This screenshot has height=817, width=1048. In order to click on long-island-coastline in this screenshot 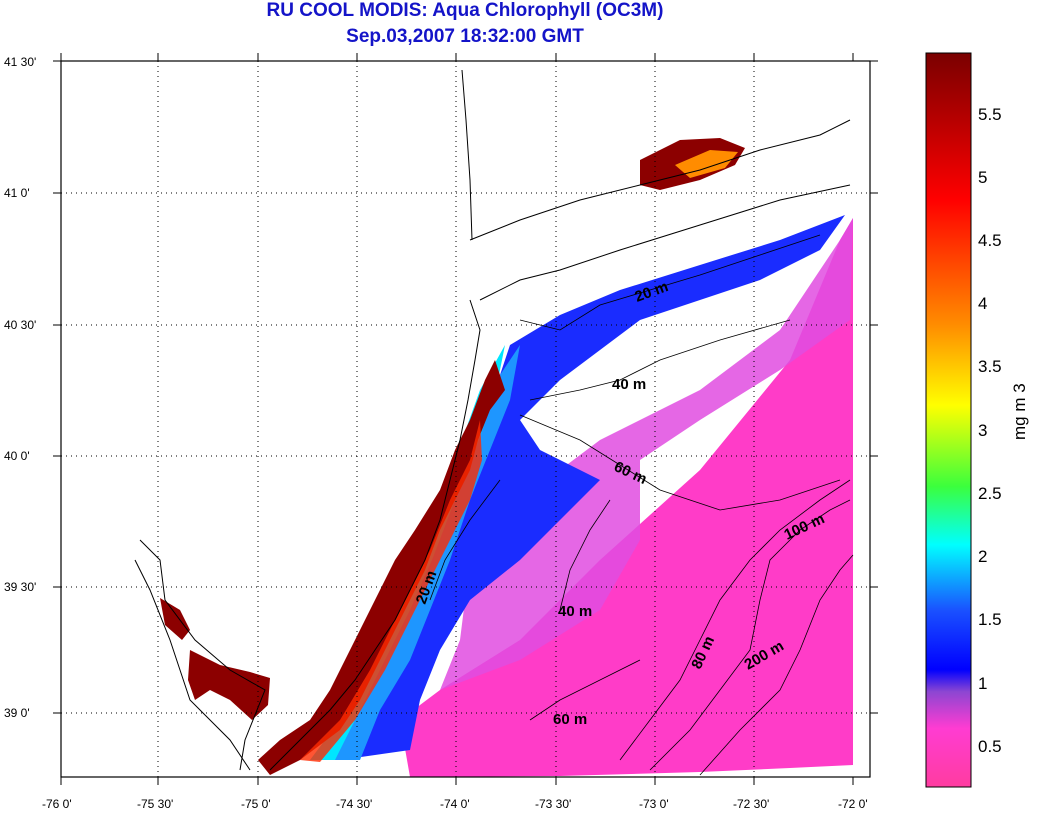, I will do `click(660, 210)`.